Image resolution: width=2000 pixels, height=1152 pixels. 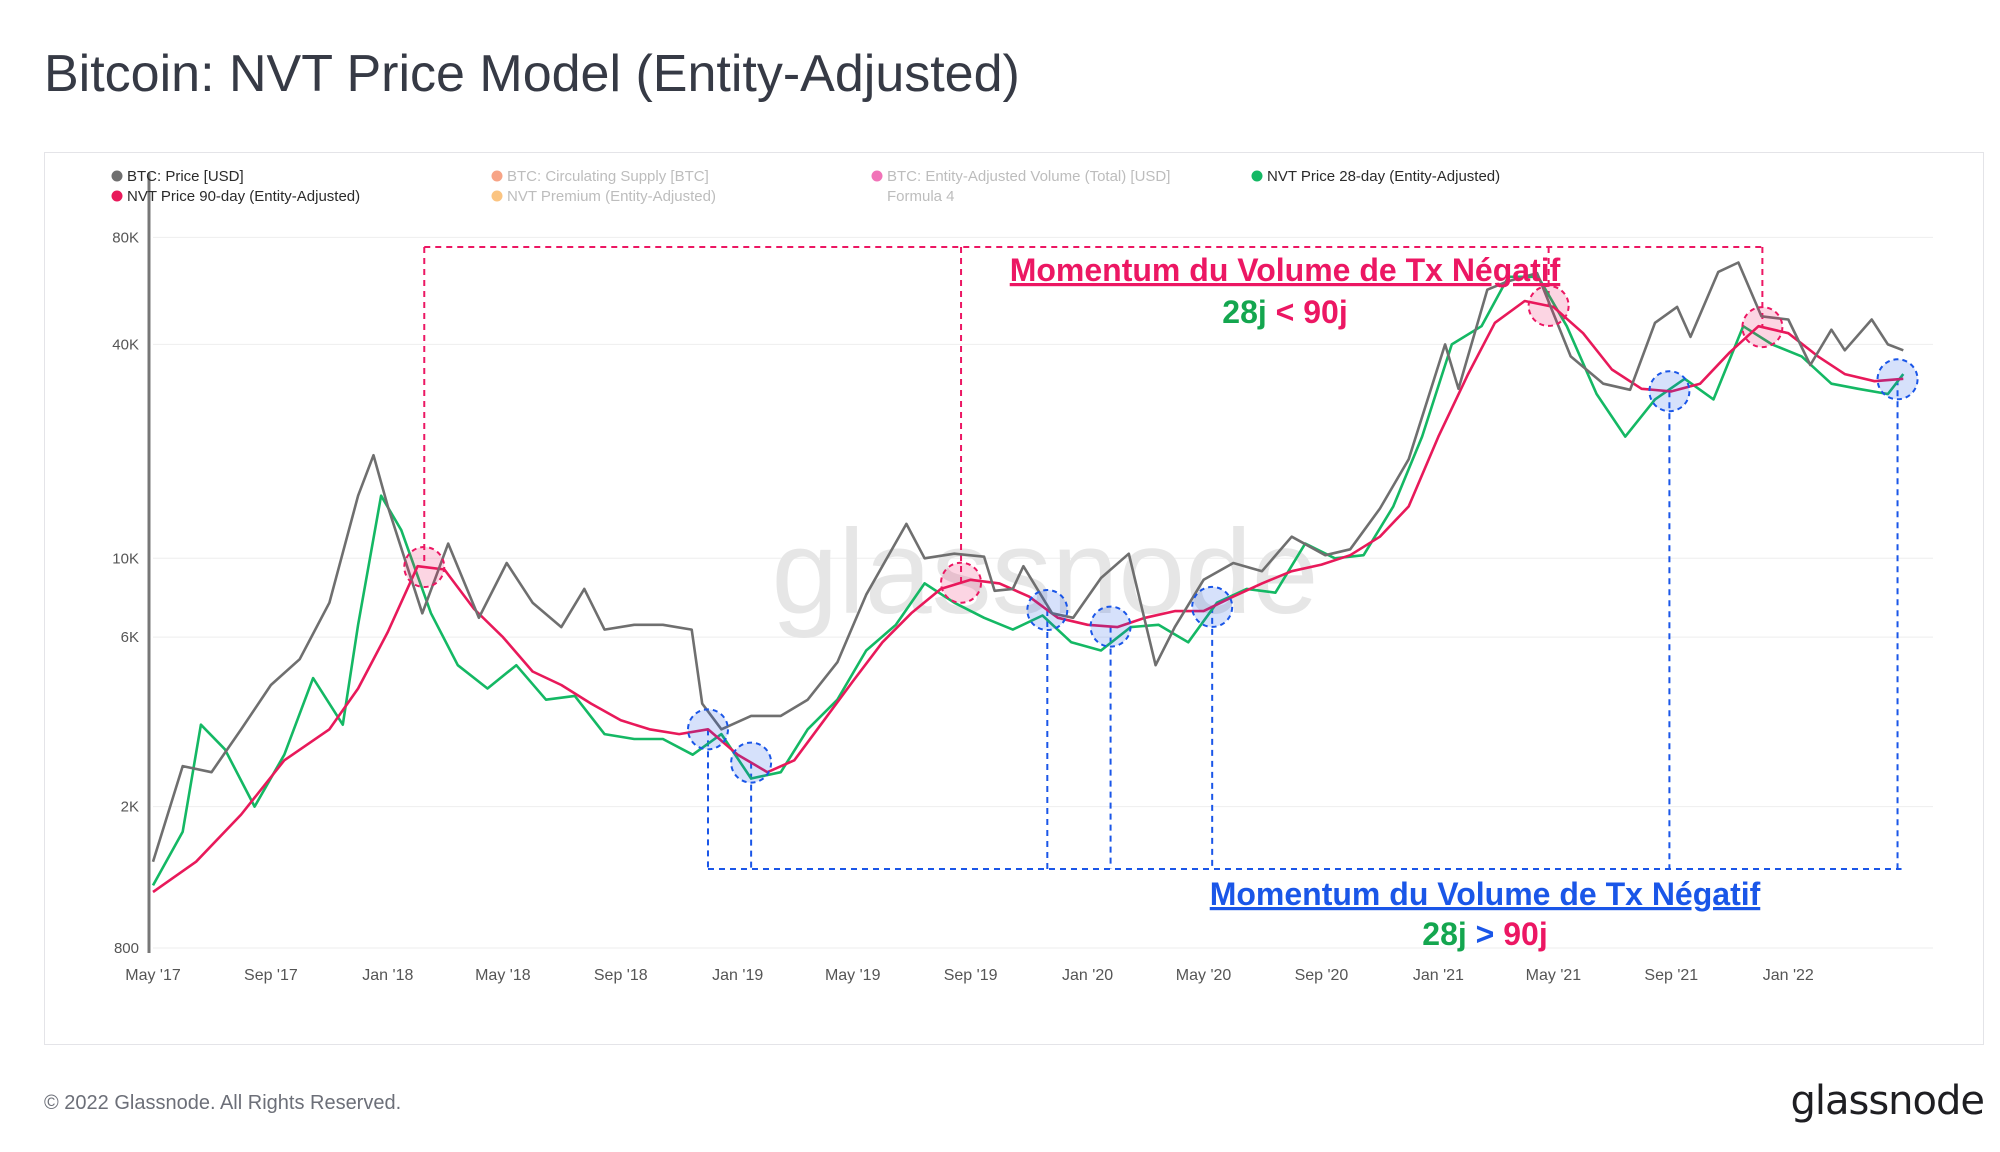 I want to click on x-tick-label: Jan '19, so click(x=737, y=975).